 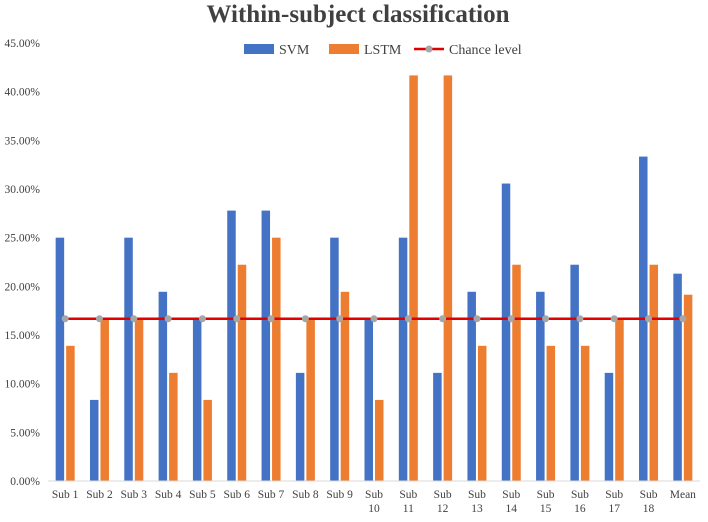 I want to click on x-tick-label: Sub 4, so click(x=168, y=495).